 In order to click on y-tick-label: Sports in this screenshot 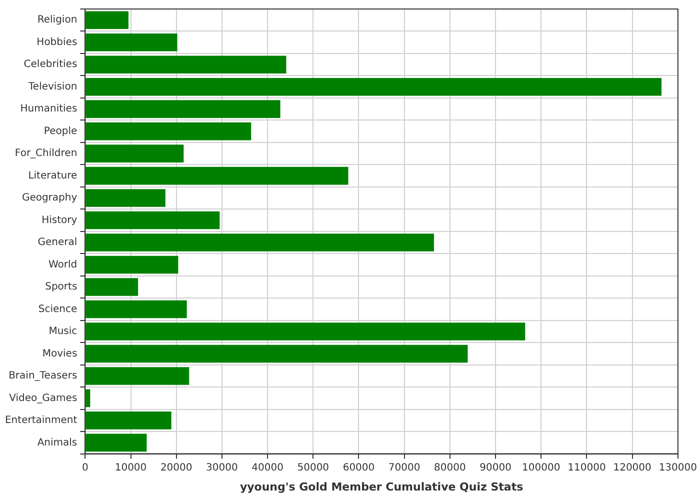, I will do `click(61, 287)`.